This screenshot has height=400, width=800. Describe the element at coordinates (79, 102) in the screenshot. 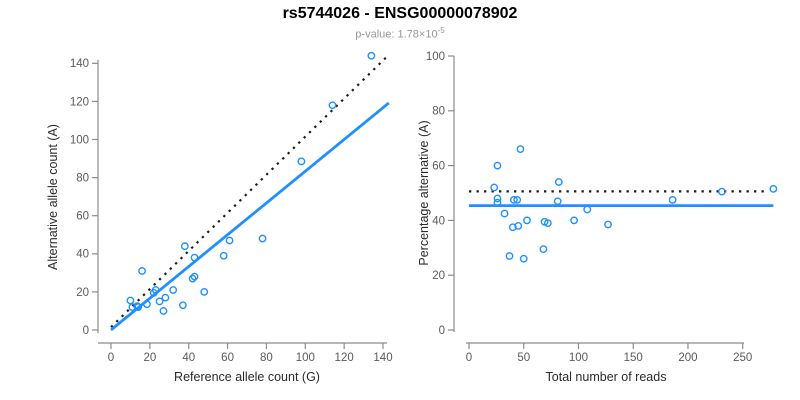

I see `y-tick-label: 120` at that location.